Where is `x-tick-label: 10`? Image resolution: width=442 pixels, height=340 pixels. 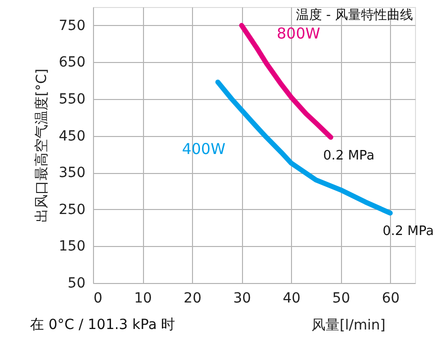 x-tick-label: 10 is located at coordinates (143, 298).